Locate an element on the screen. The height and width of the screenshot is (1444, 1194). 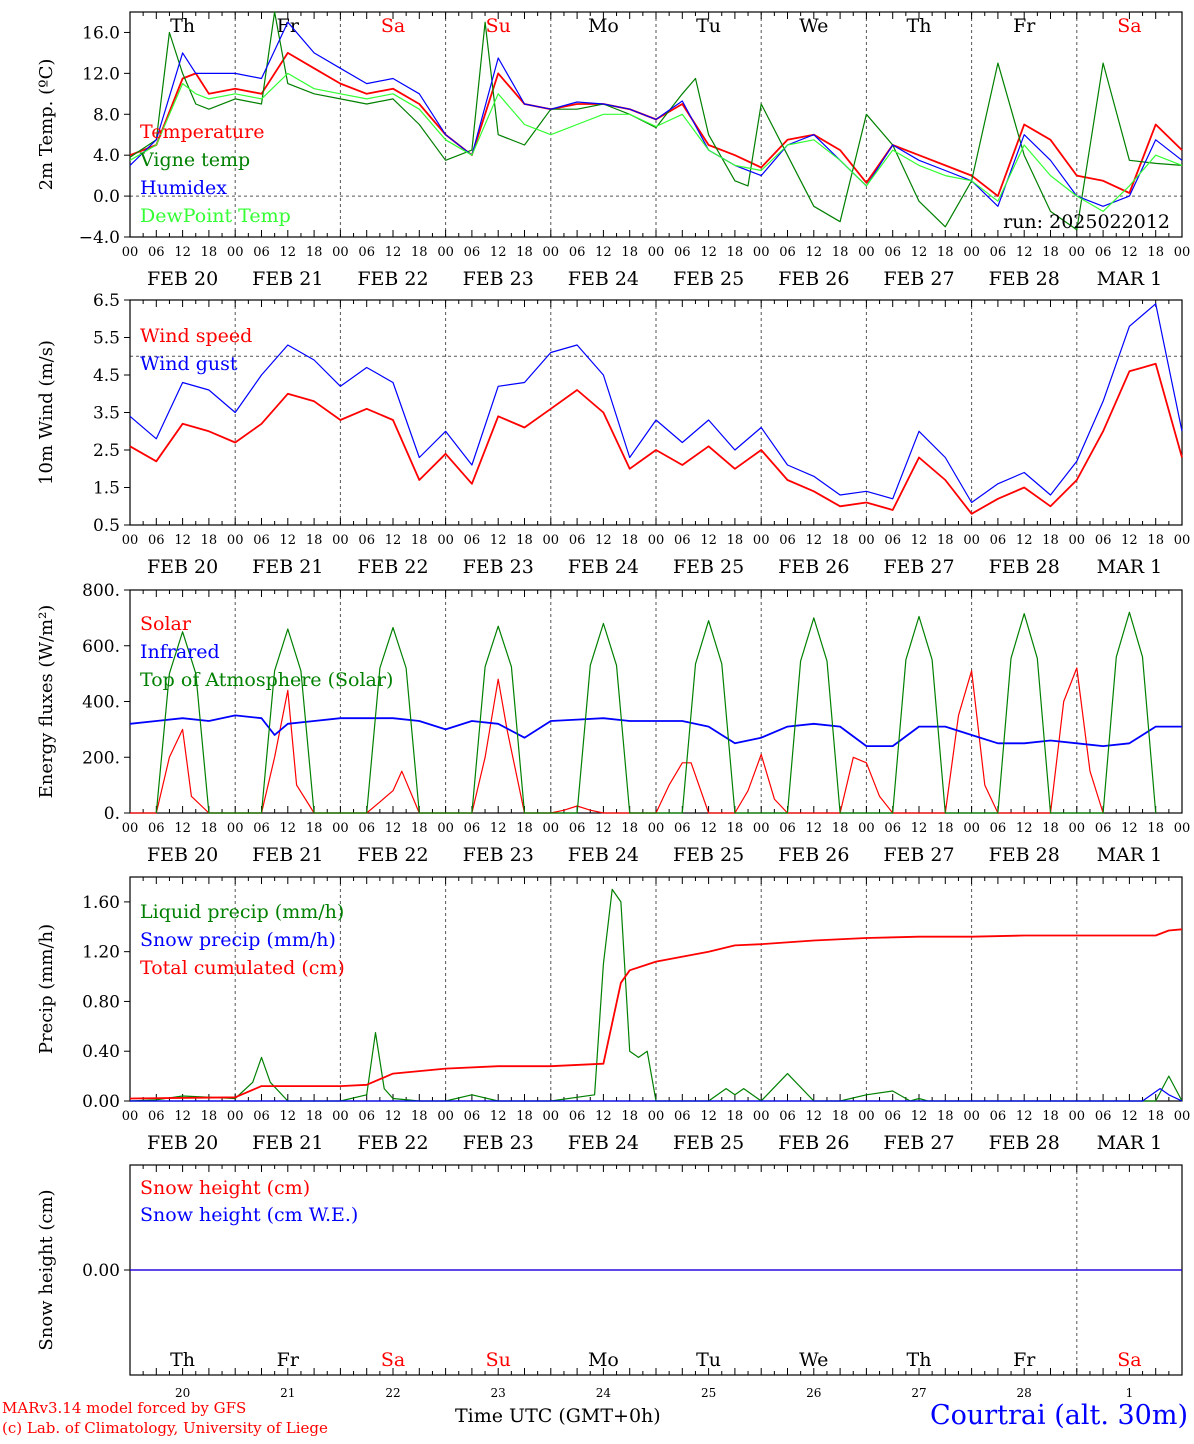
date-label: FEB 21 is located at coordinates (287, 855).